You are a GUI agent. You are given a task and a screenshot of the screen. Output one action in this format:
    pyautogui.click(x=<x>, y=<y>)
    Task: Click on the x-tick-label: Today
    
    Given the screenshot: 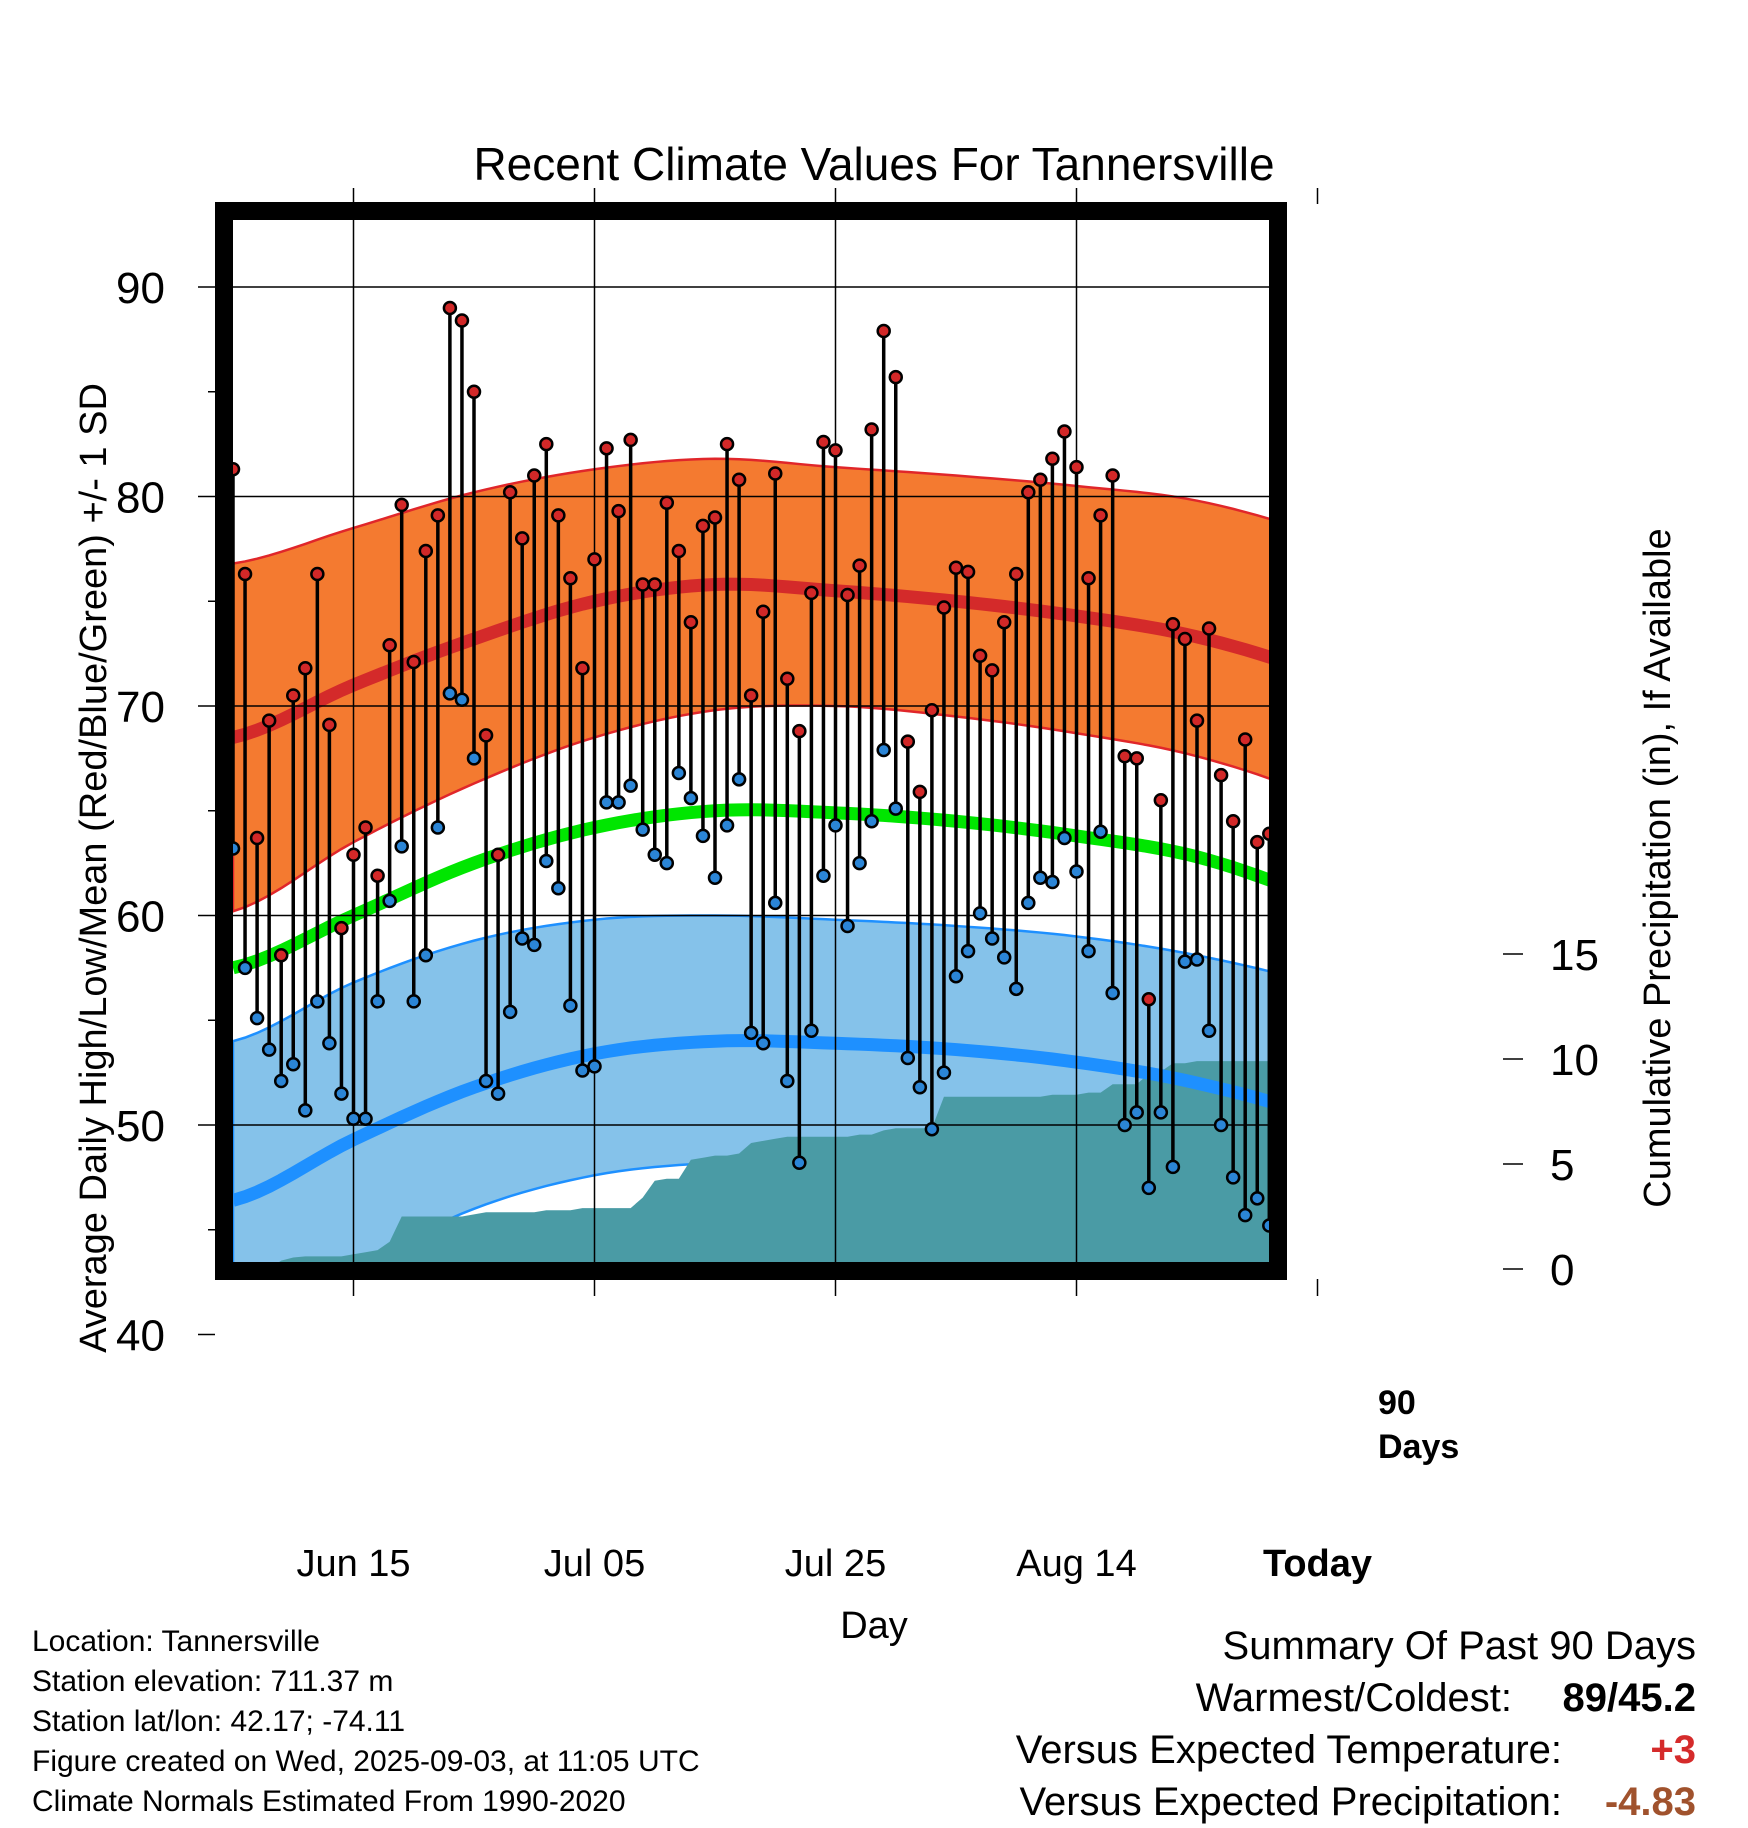 What is the action you would take?
    pyautogui.click(x=1317, y=1564)
    